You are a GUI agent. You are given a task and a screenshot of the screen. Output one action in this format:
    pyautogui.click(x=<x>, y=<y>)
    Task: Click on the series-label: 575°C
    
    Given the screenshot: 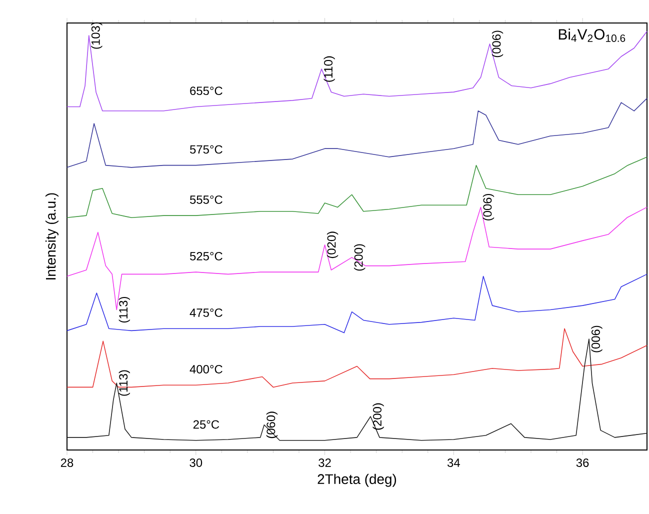 What is the action you would take?
    pyautogui.click(x=206, y=149)
    